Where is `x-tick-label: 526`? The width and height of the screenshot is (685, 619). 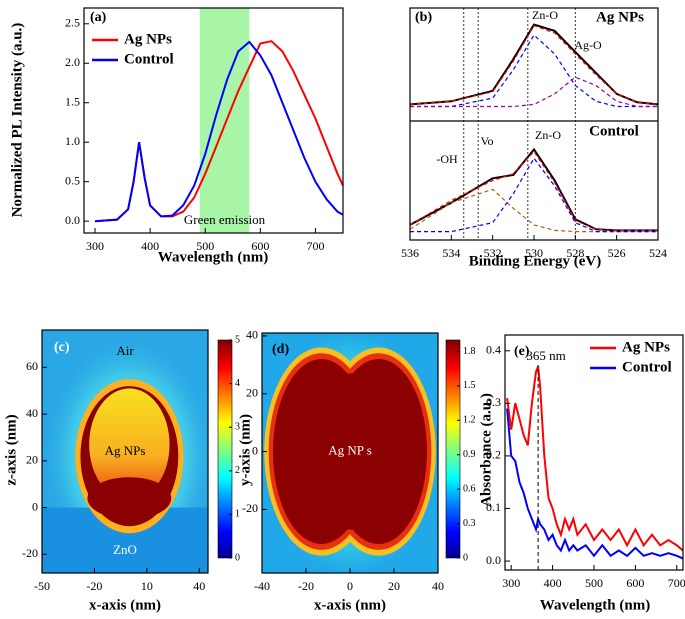 x-tick-label: 526 is located at coordinates (617, 253).